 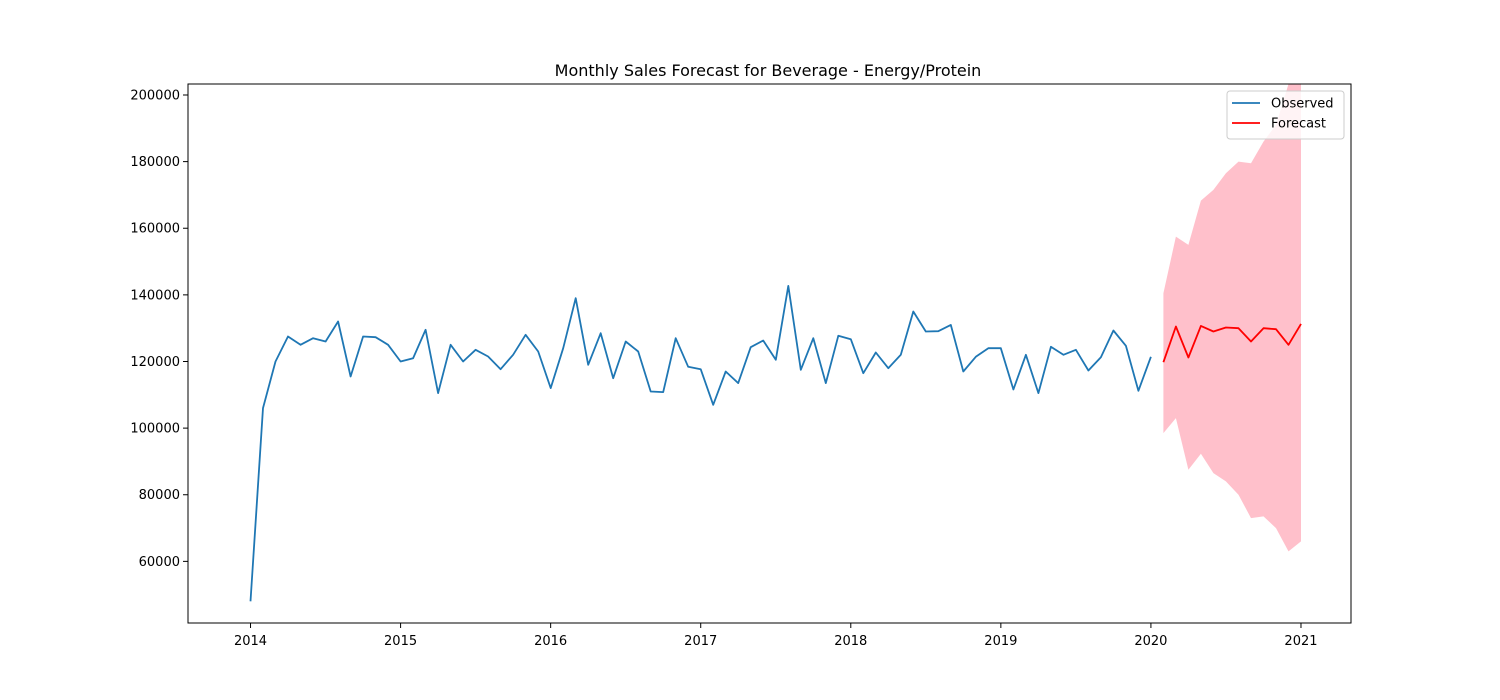 What do you see at coordinates (1150, 641) in the screenshot?
I see `x-tick-label: 2020` at bounding box center [1150, 641].